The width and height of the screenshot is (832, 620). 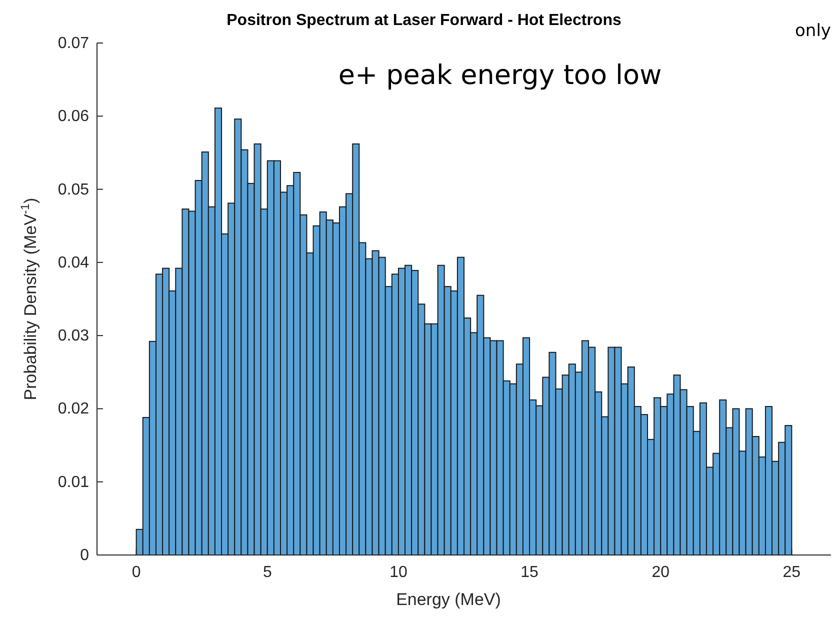 I want to click on y-tick-label: 0, so click(x=85, y=555).